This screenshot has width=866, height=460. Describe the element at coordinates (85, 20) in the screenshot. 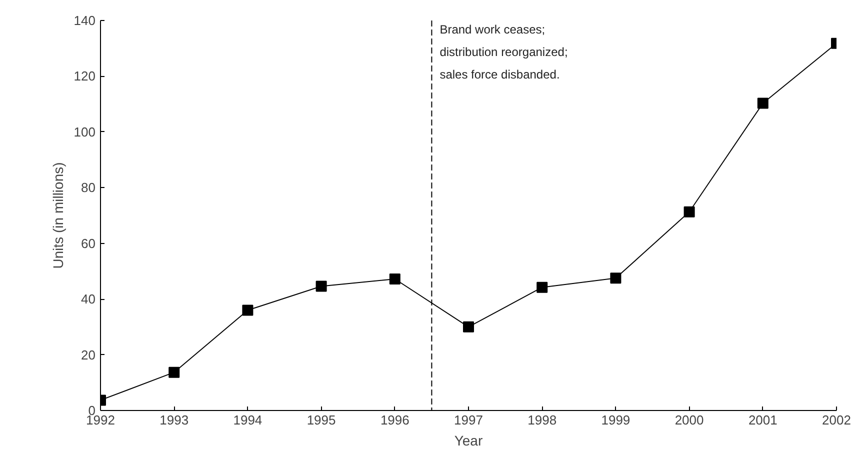

I see `y-tick-label: 140` at that location.